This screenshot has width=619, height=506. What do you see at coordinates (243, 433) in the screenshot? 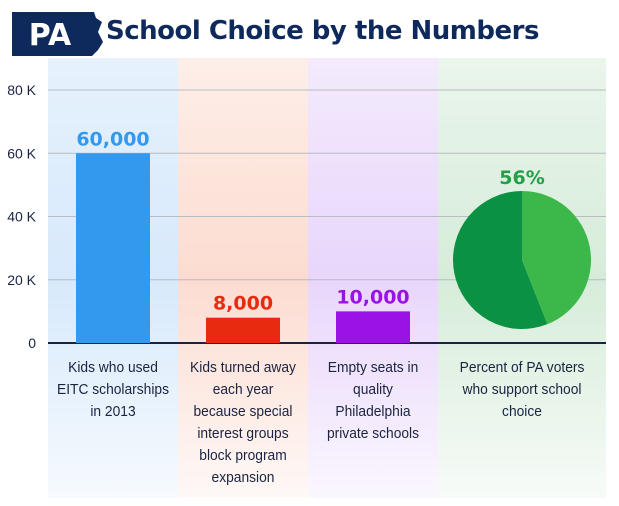
I see `label-line: interest groups` at bounding box center [243, 433].